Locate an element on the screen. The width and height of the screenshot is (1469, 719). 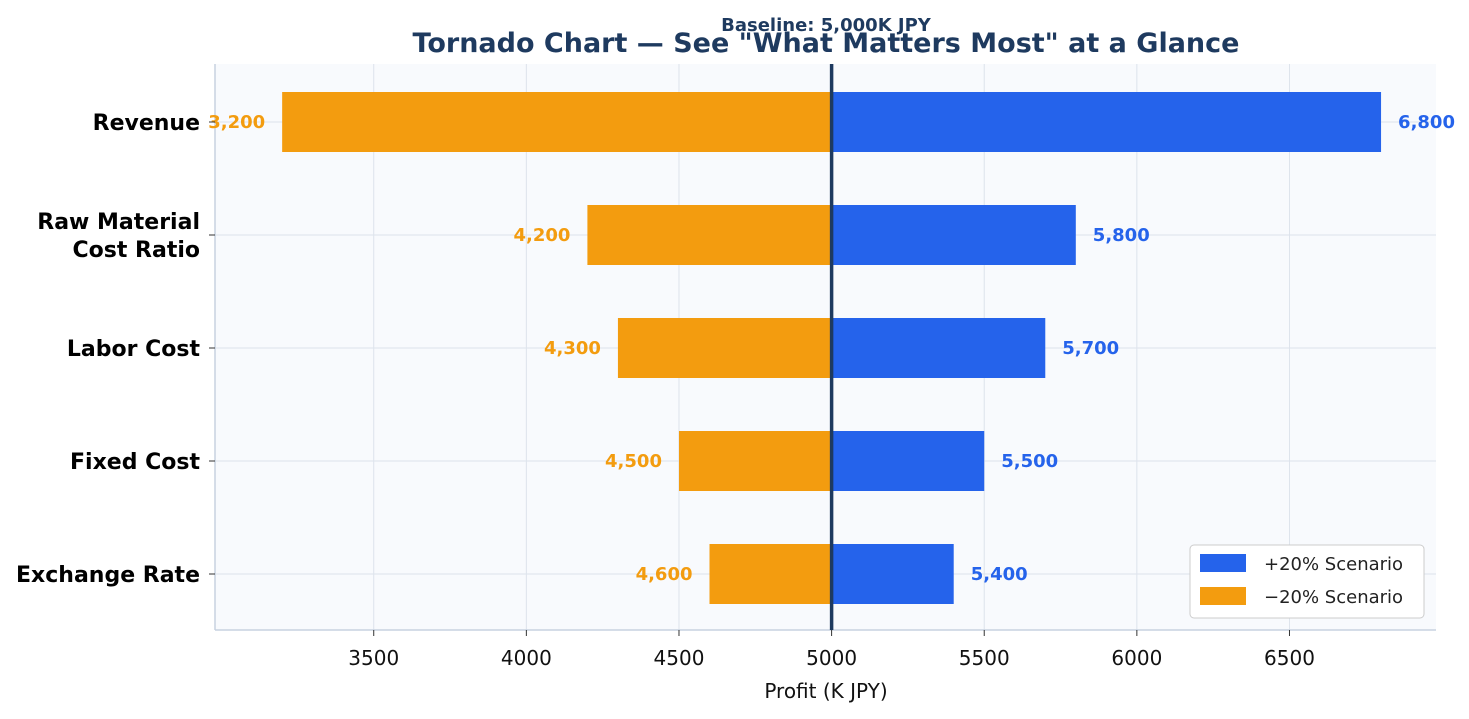
category-label: Labor Cost is located at coordinates (134, 349).